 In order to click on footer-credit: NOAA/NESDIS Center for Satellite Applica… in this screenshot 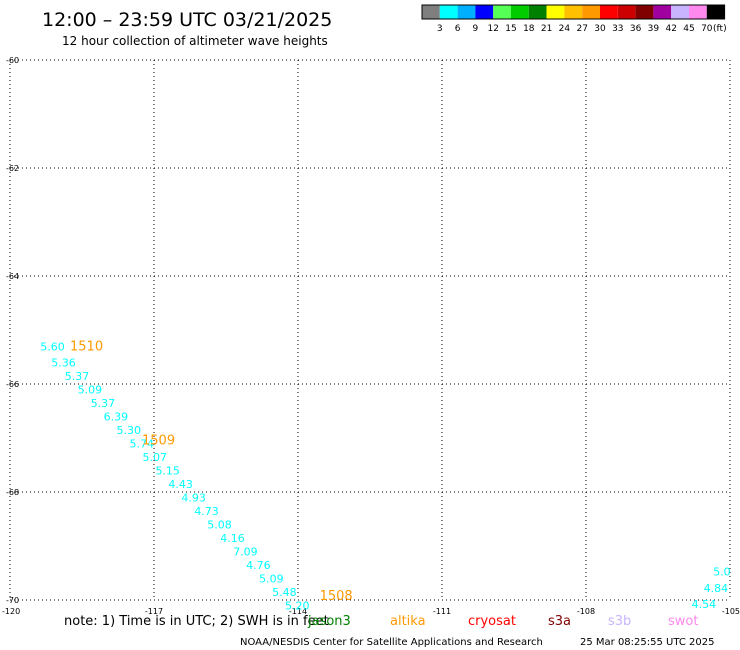, I will do `click(391, 642)`.